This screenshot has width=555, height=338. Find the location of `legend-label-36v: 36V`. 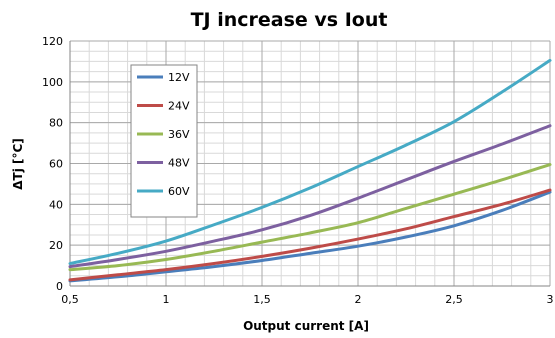

legend-label-36v: 36V is located at coordinates (179, 134).